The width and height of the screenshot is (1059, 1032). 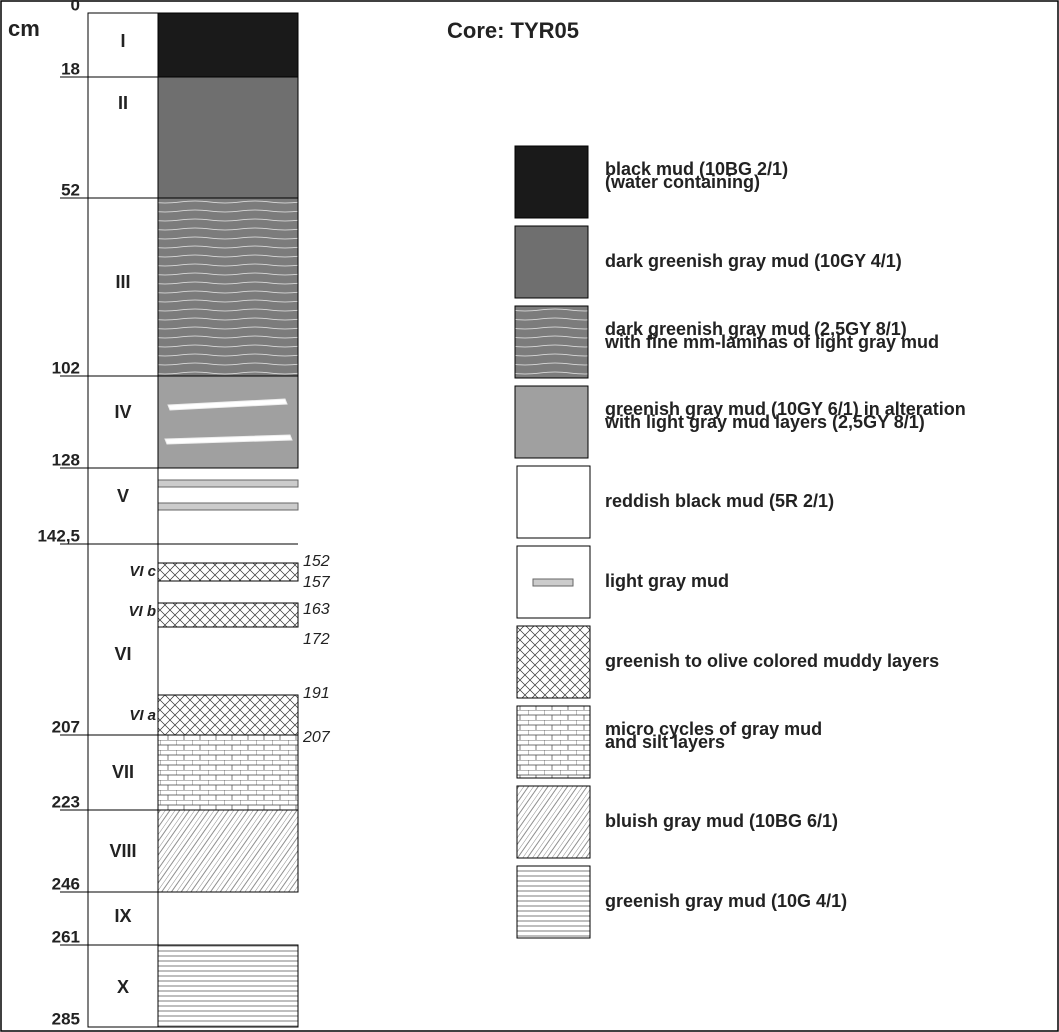 I want to click on legend-text: and silt layers, so click(x=665, y=742).